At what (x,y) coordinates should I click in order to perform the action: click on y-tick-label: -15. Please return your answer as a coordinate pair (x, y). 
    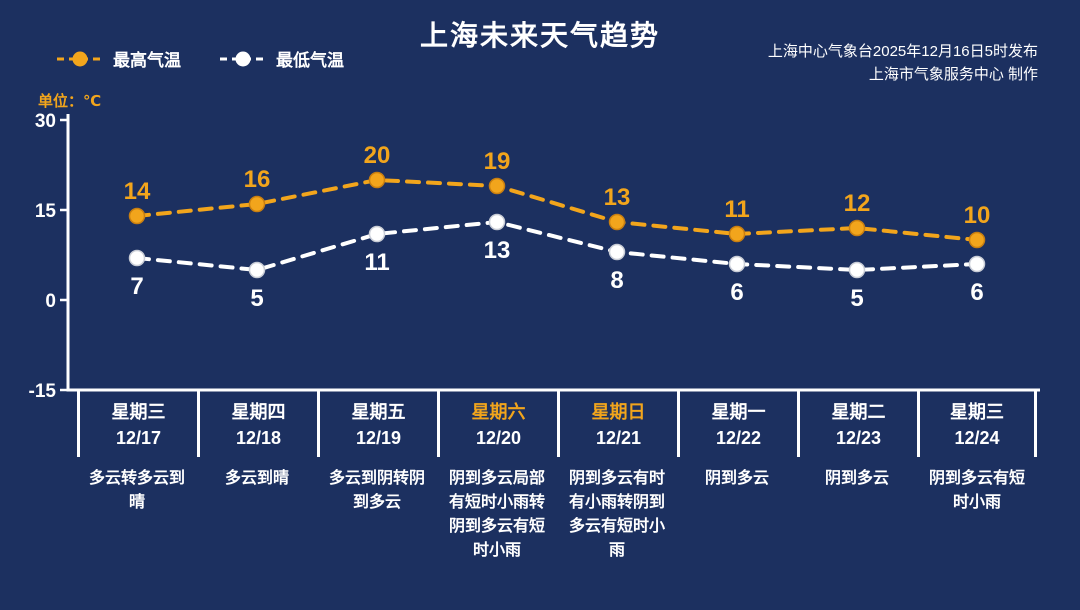
    Looking at the image, I should click on (43, 390).